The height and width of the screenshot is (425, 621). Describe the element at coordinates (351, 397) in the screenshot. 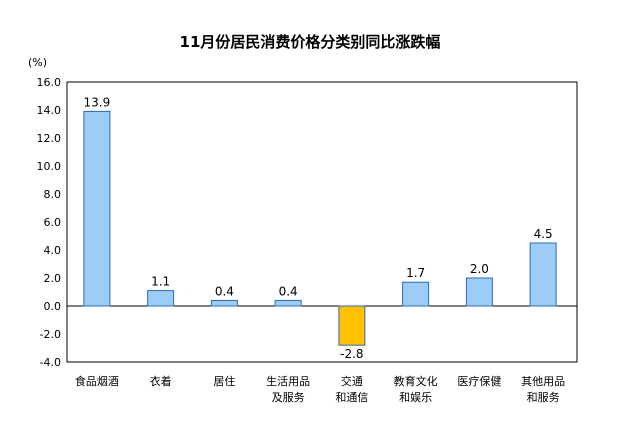

I see `category-label: 和通信` at that location.